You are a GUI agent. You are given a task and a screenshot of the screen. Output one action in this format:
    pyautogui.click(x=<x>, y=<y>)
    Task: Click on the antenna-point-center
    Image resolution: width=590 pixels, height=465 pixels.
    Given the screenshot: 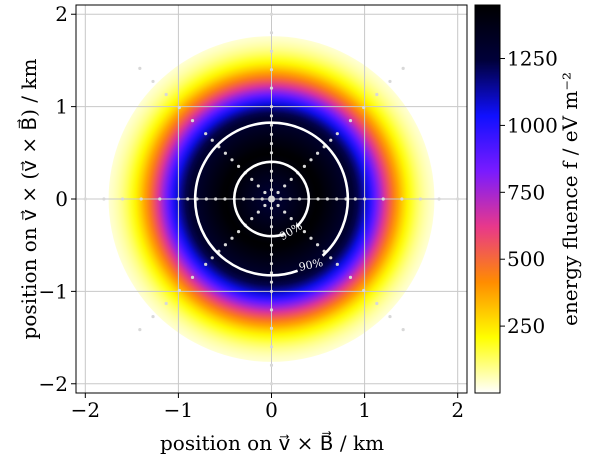 What is the action you would take?
    pyautogui.click(x=271, y=199)
    